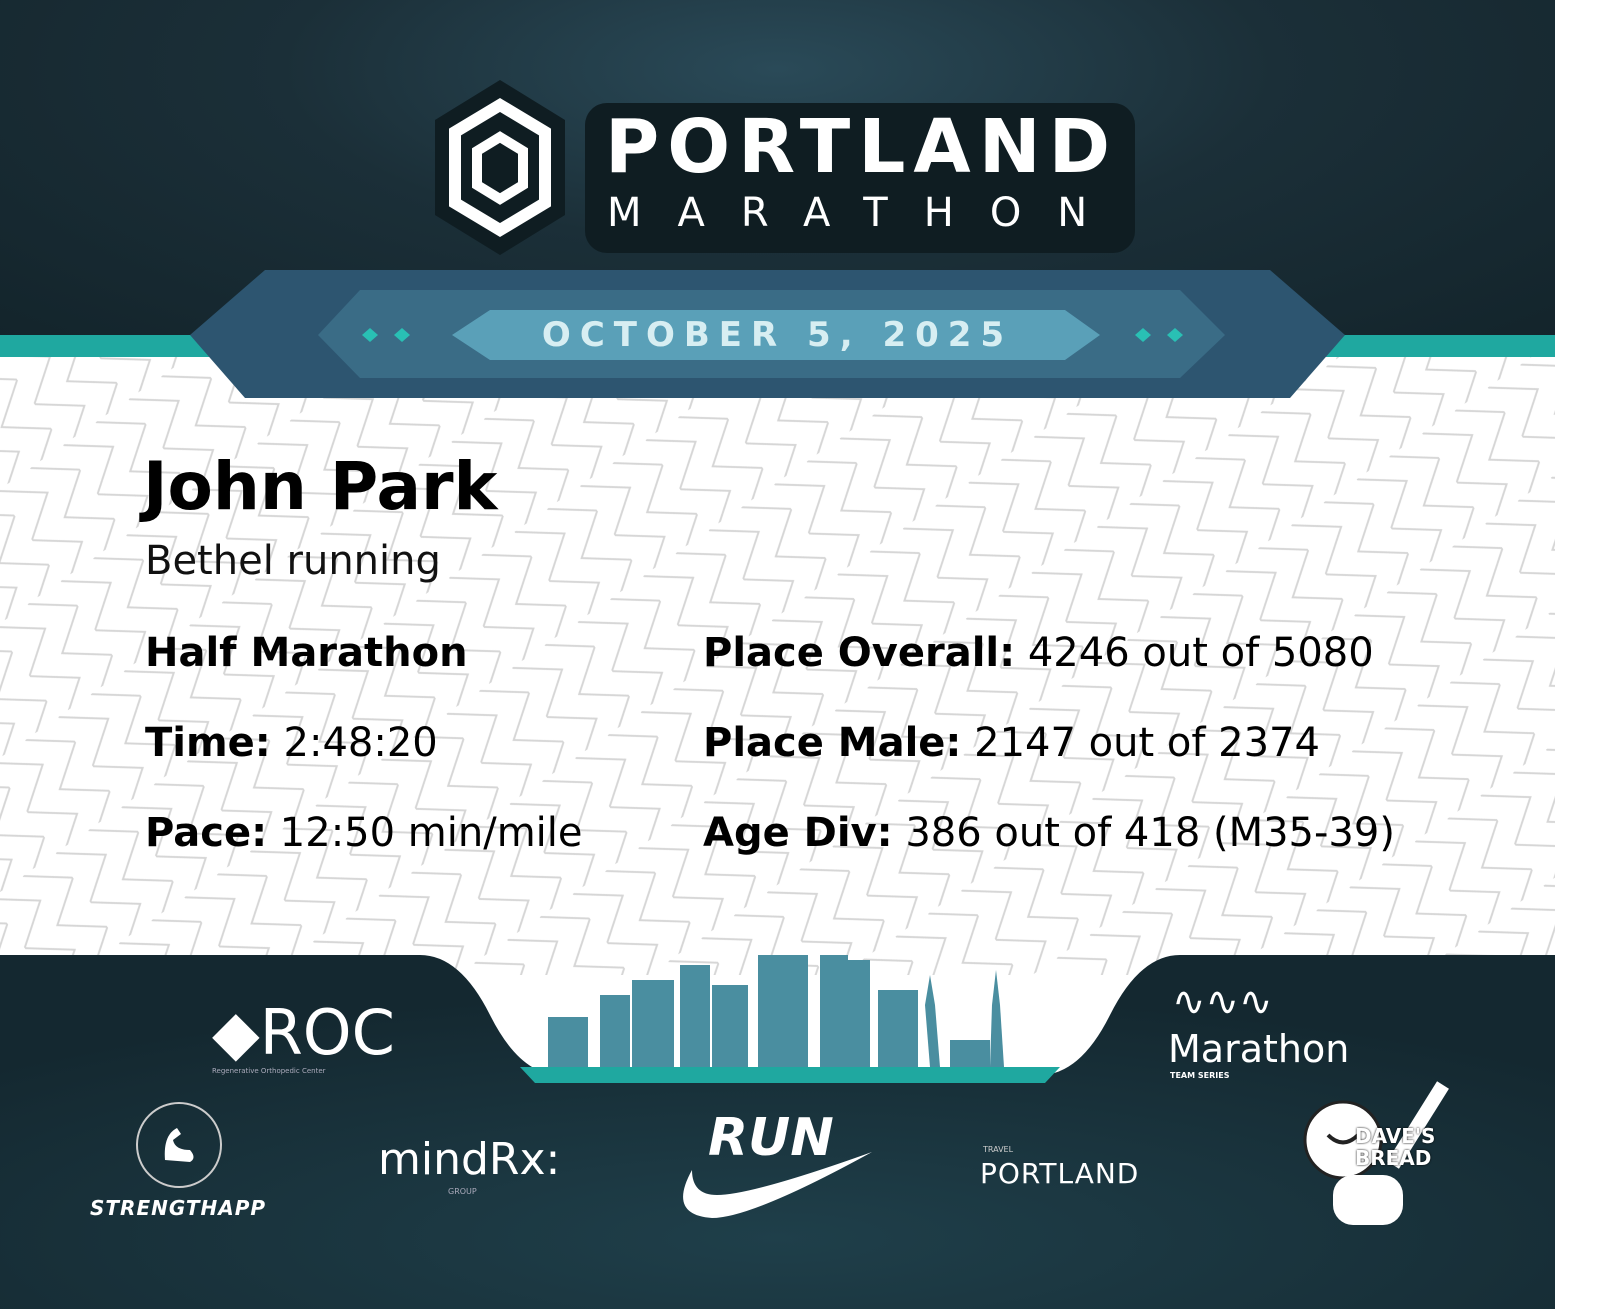  I want to click on time-row: Time: 2:48:20, so click(291, 743).